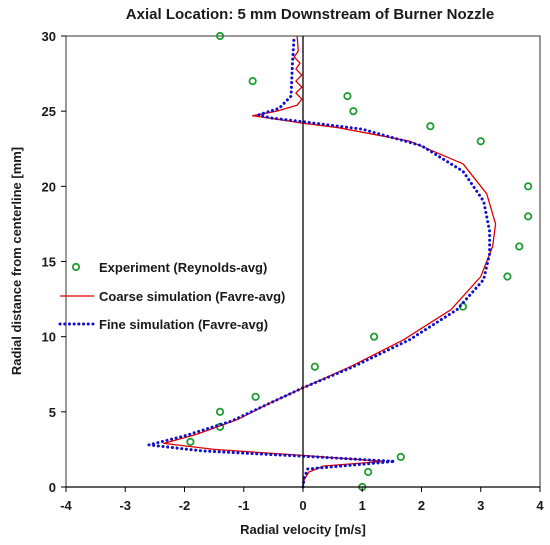  Describe the element at coordinates (49, 186) in the screenshot. I see `y-tick-label: 20` at that location.